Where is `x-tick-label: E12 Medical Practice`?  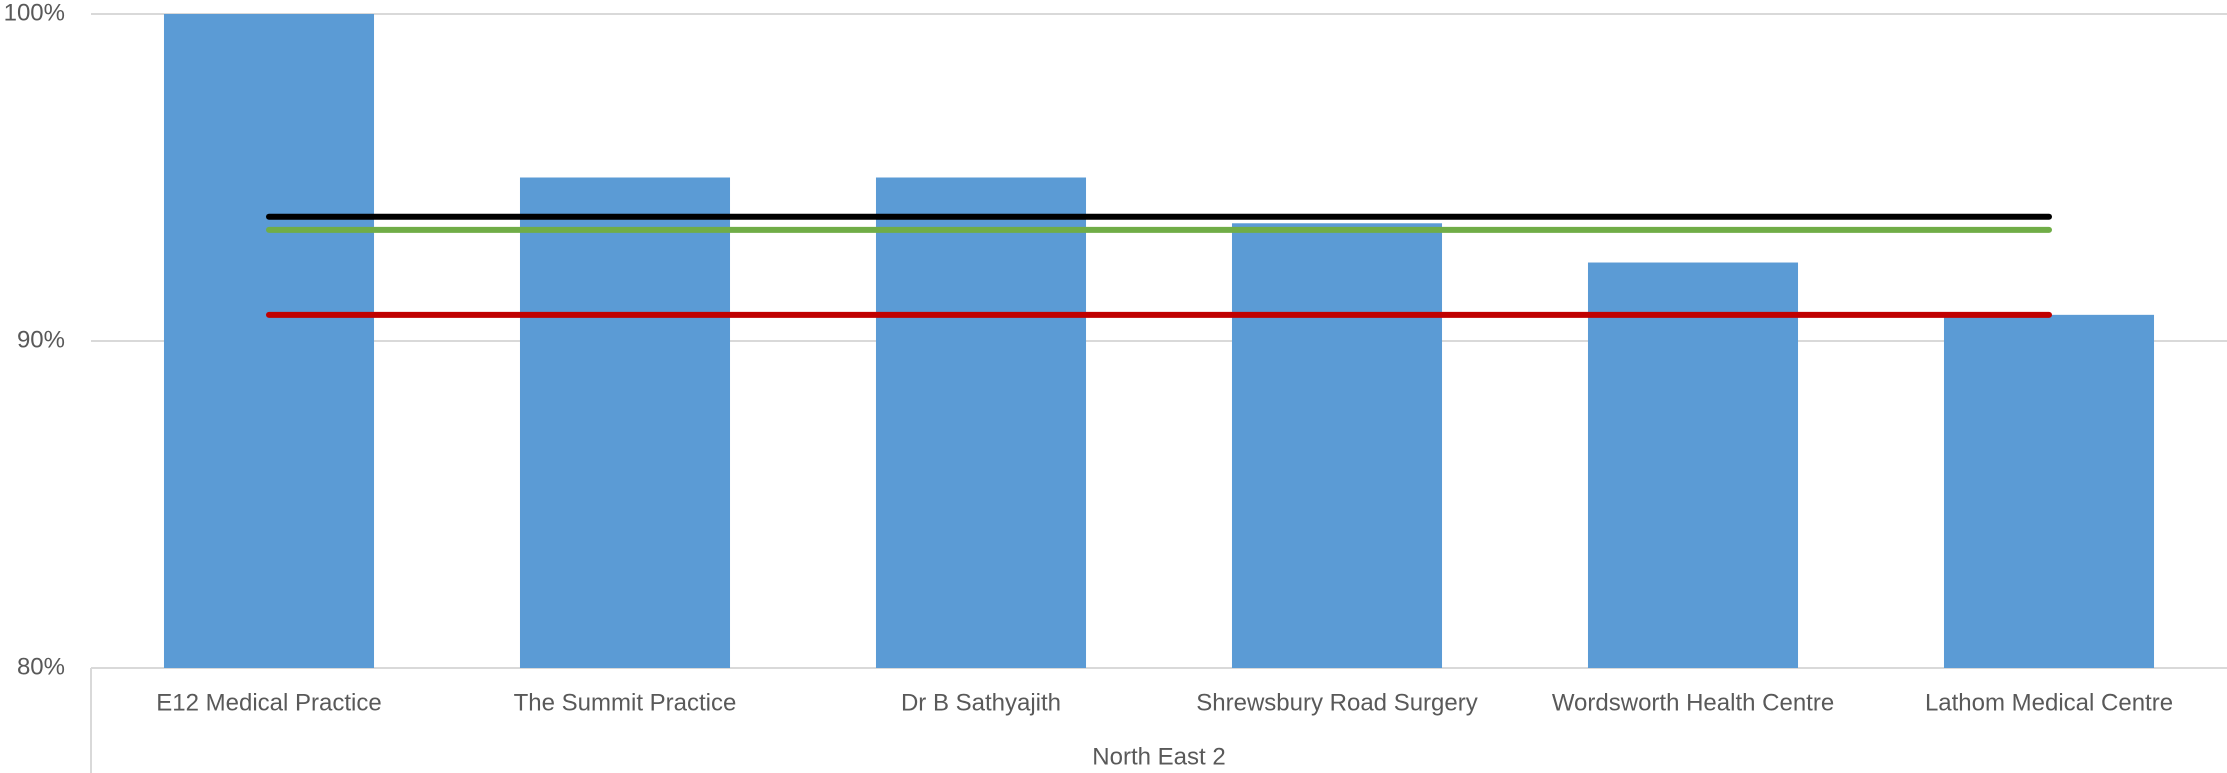
x-tick-label: E12 Medical Practice is located at coordinates (268, 702).